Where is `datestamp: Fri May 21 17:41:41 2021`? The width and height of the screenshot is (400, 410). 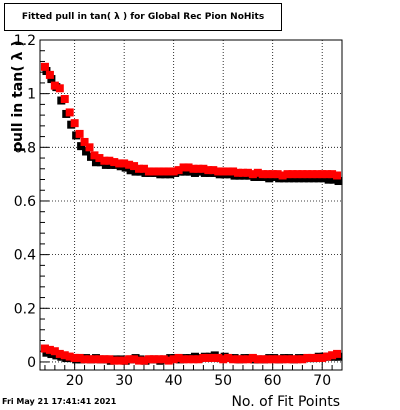 datestamp: Fri May 21 17:41:41 2021 is located at coordinates (59, 401).